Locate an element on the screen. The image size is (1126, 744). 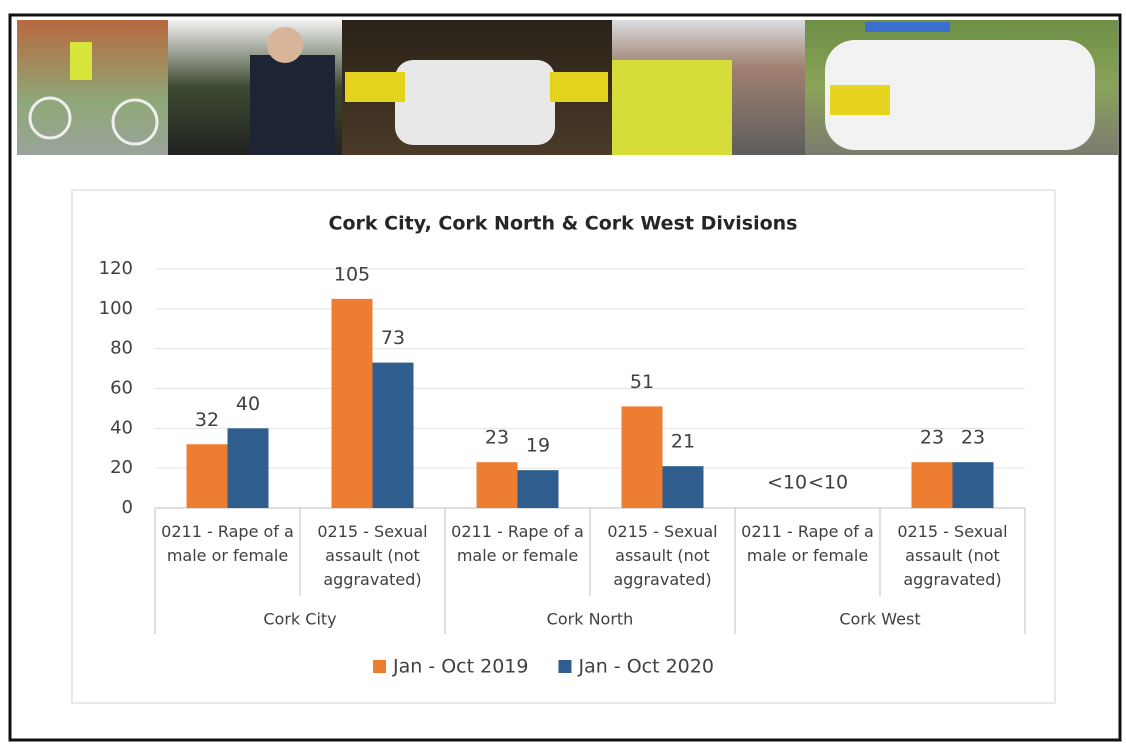
y-tick-label: 100 is located at coordinates (116, 308).